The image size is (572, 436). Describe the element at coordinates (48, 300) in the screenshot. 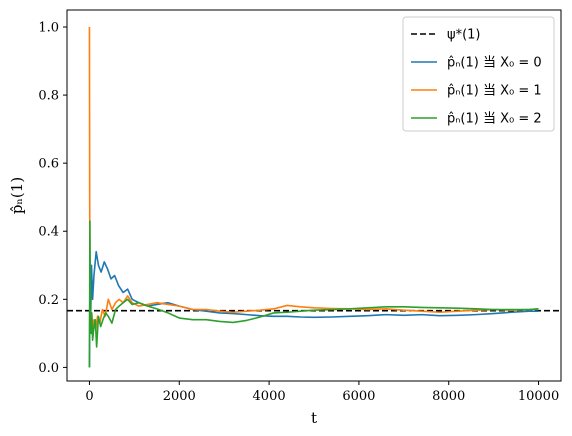

I see `y-tick-label: 0.2` at that location.